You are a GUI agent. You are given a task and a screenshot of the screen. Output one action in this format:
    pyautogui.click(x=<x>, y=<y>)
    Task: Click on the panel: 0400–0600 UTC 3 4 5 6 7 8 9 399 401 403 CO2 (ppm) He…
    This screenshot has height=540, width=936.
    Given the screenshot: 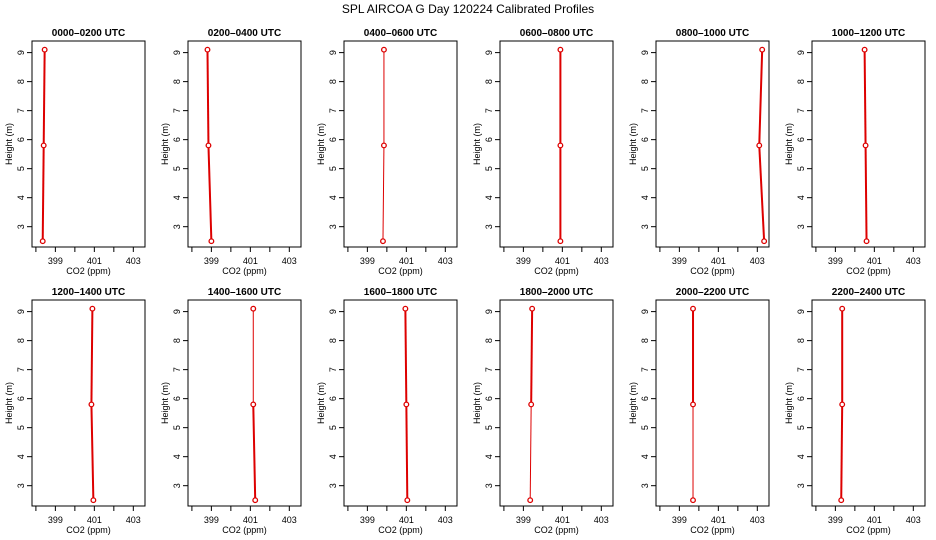 What is the action you would take?
    pyautogui.click(x=387, y=152)
    